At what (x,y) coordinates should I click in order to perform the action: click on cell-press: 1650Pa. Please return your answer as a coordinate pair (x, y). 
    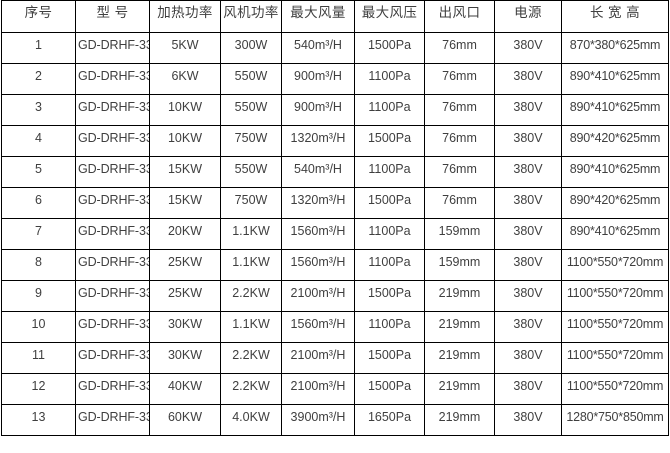
    Looking at the image, I should click on (389, 420).